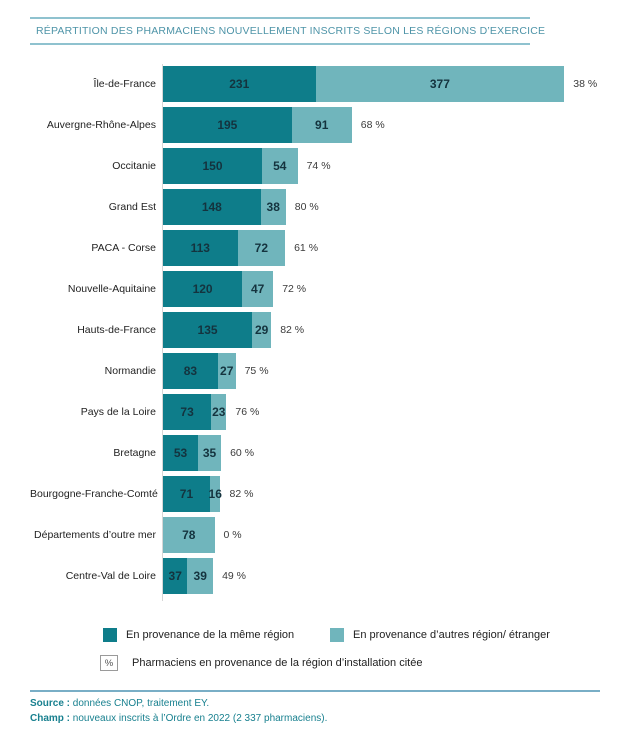 The image size is (631, 754). What do you see at coordinates (262, 330) in the screenshot?
I see `bar-segment-other-region: 29` at bounding box center [262, 330].